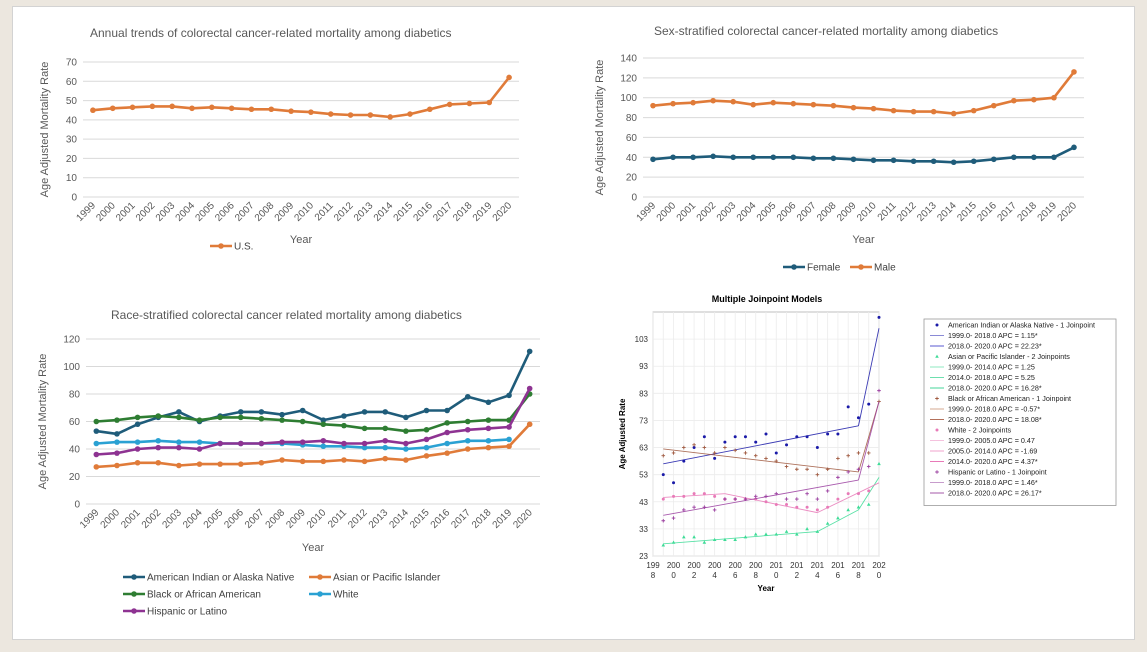  I want to click on x-axis-label: Year, so click(766, 588).